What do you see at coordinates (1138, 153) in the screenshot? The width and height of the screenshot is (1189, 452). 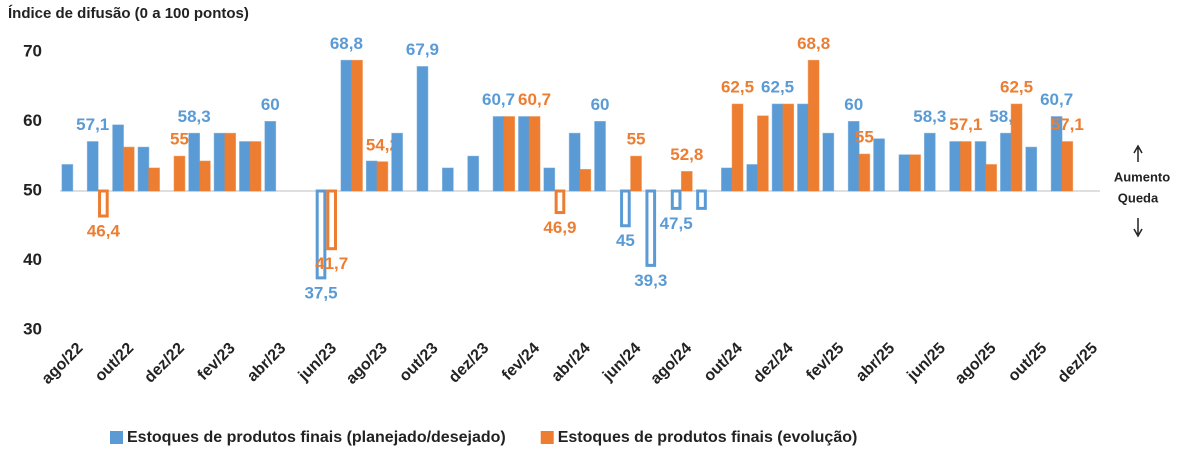 I see `arrow-up` at bounding box center [1138, 153].